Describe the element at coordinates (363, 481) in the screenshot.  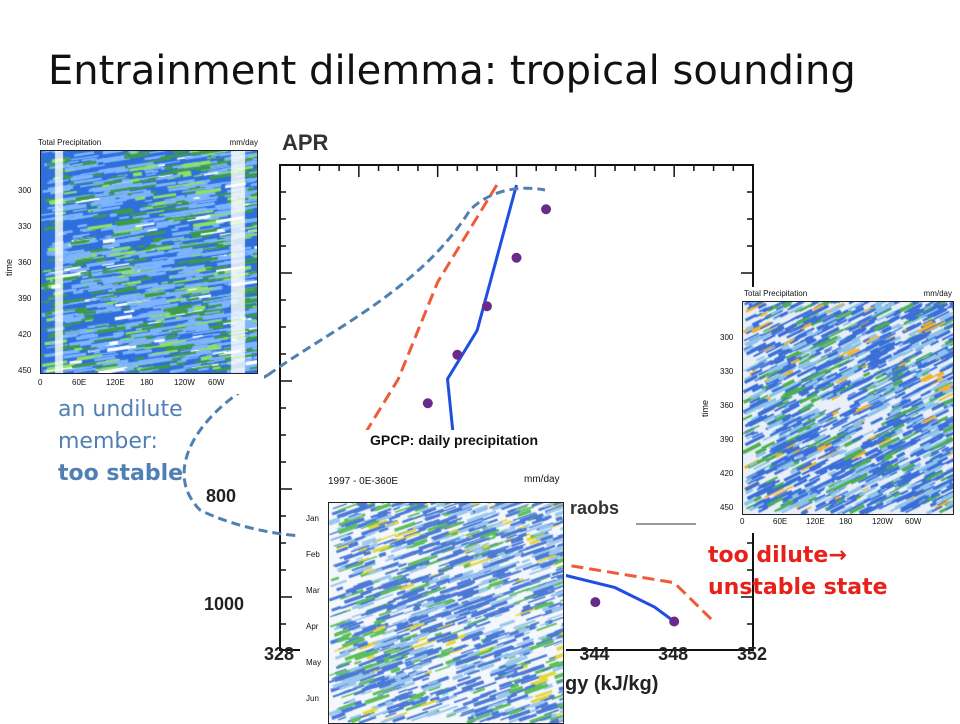
I see `gpcp-title: 1997 - 0E-360E` at that location.